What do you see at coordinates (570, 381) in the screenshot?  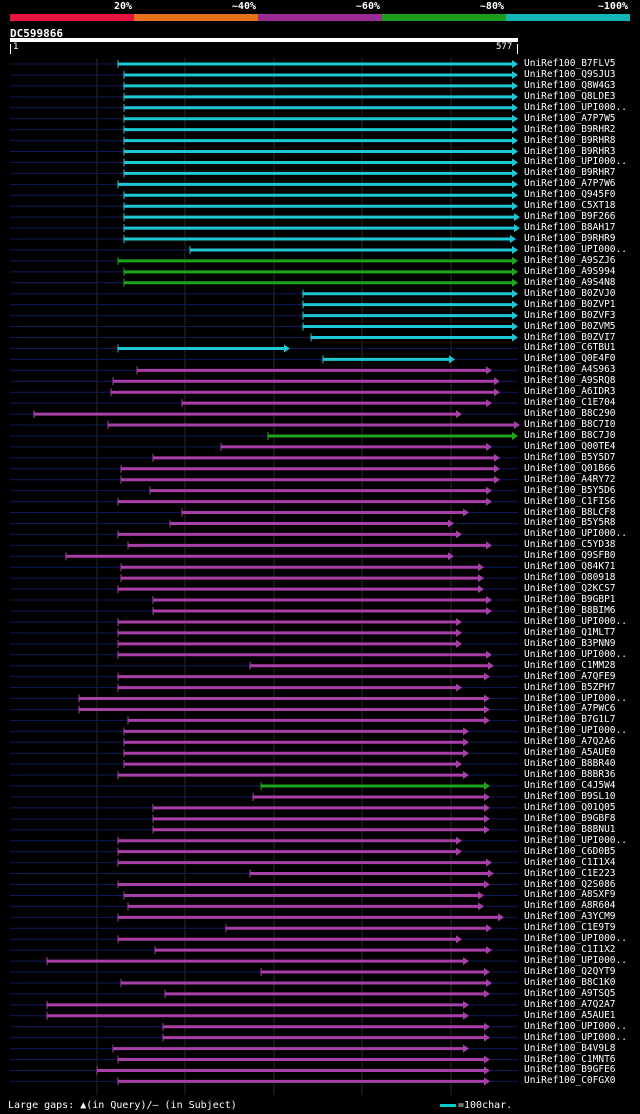 I see `hit-label: UniRef100_A9SRQ8` at bounding box center [570, 381].